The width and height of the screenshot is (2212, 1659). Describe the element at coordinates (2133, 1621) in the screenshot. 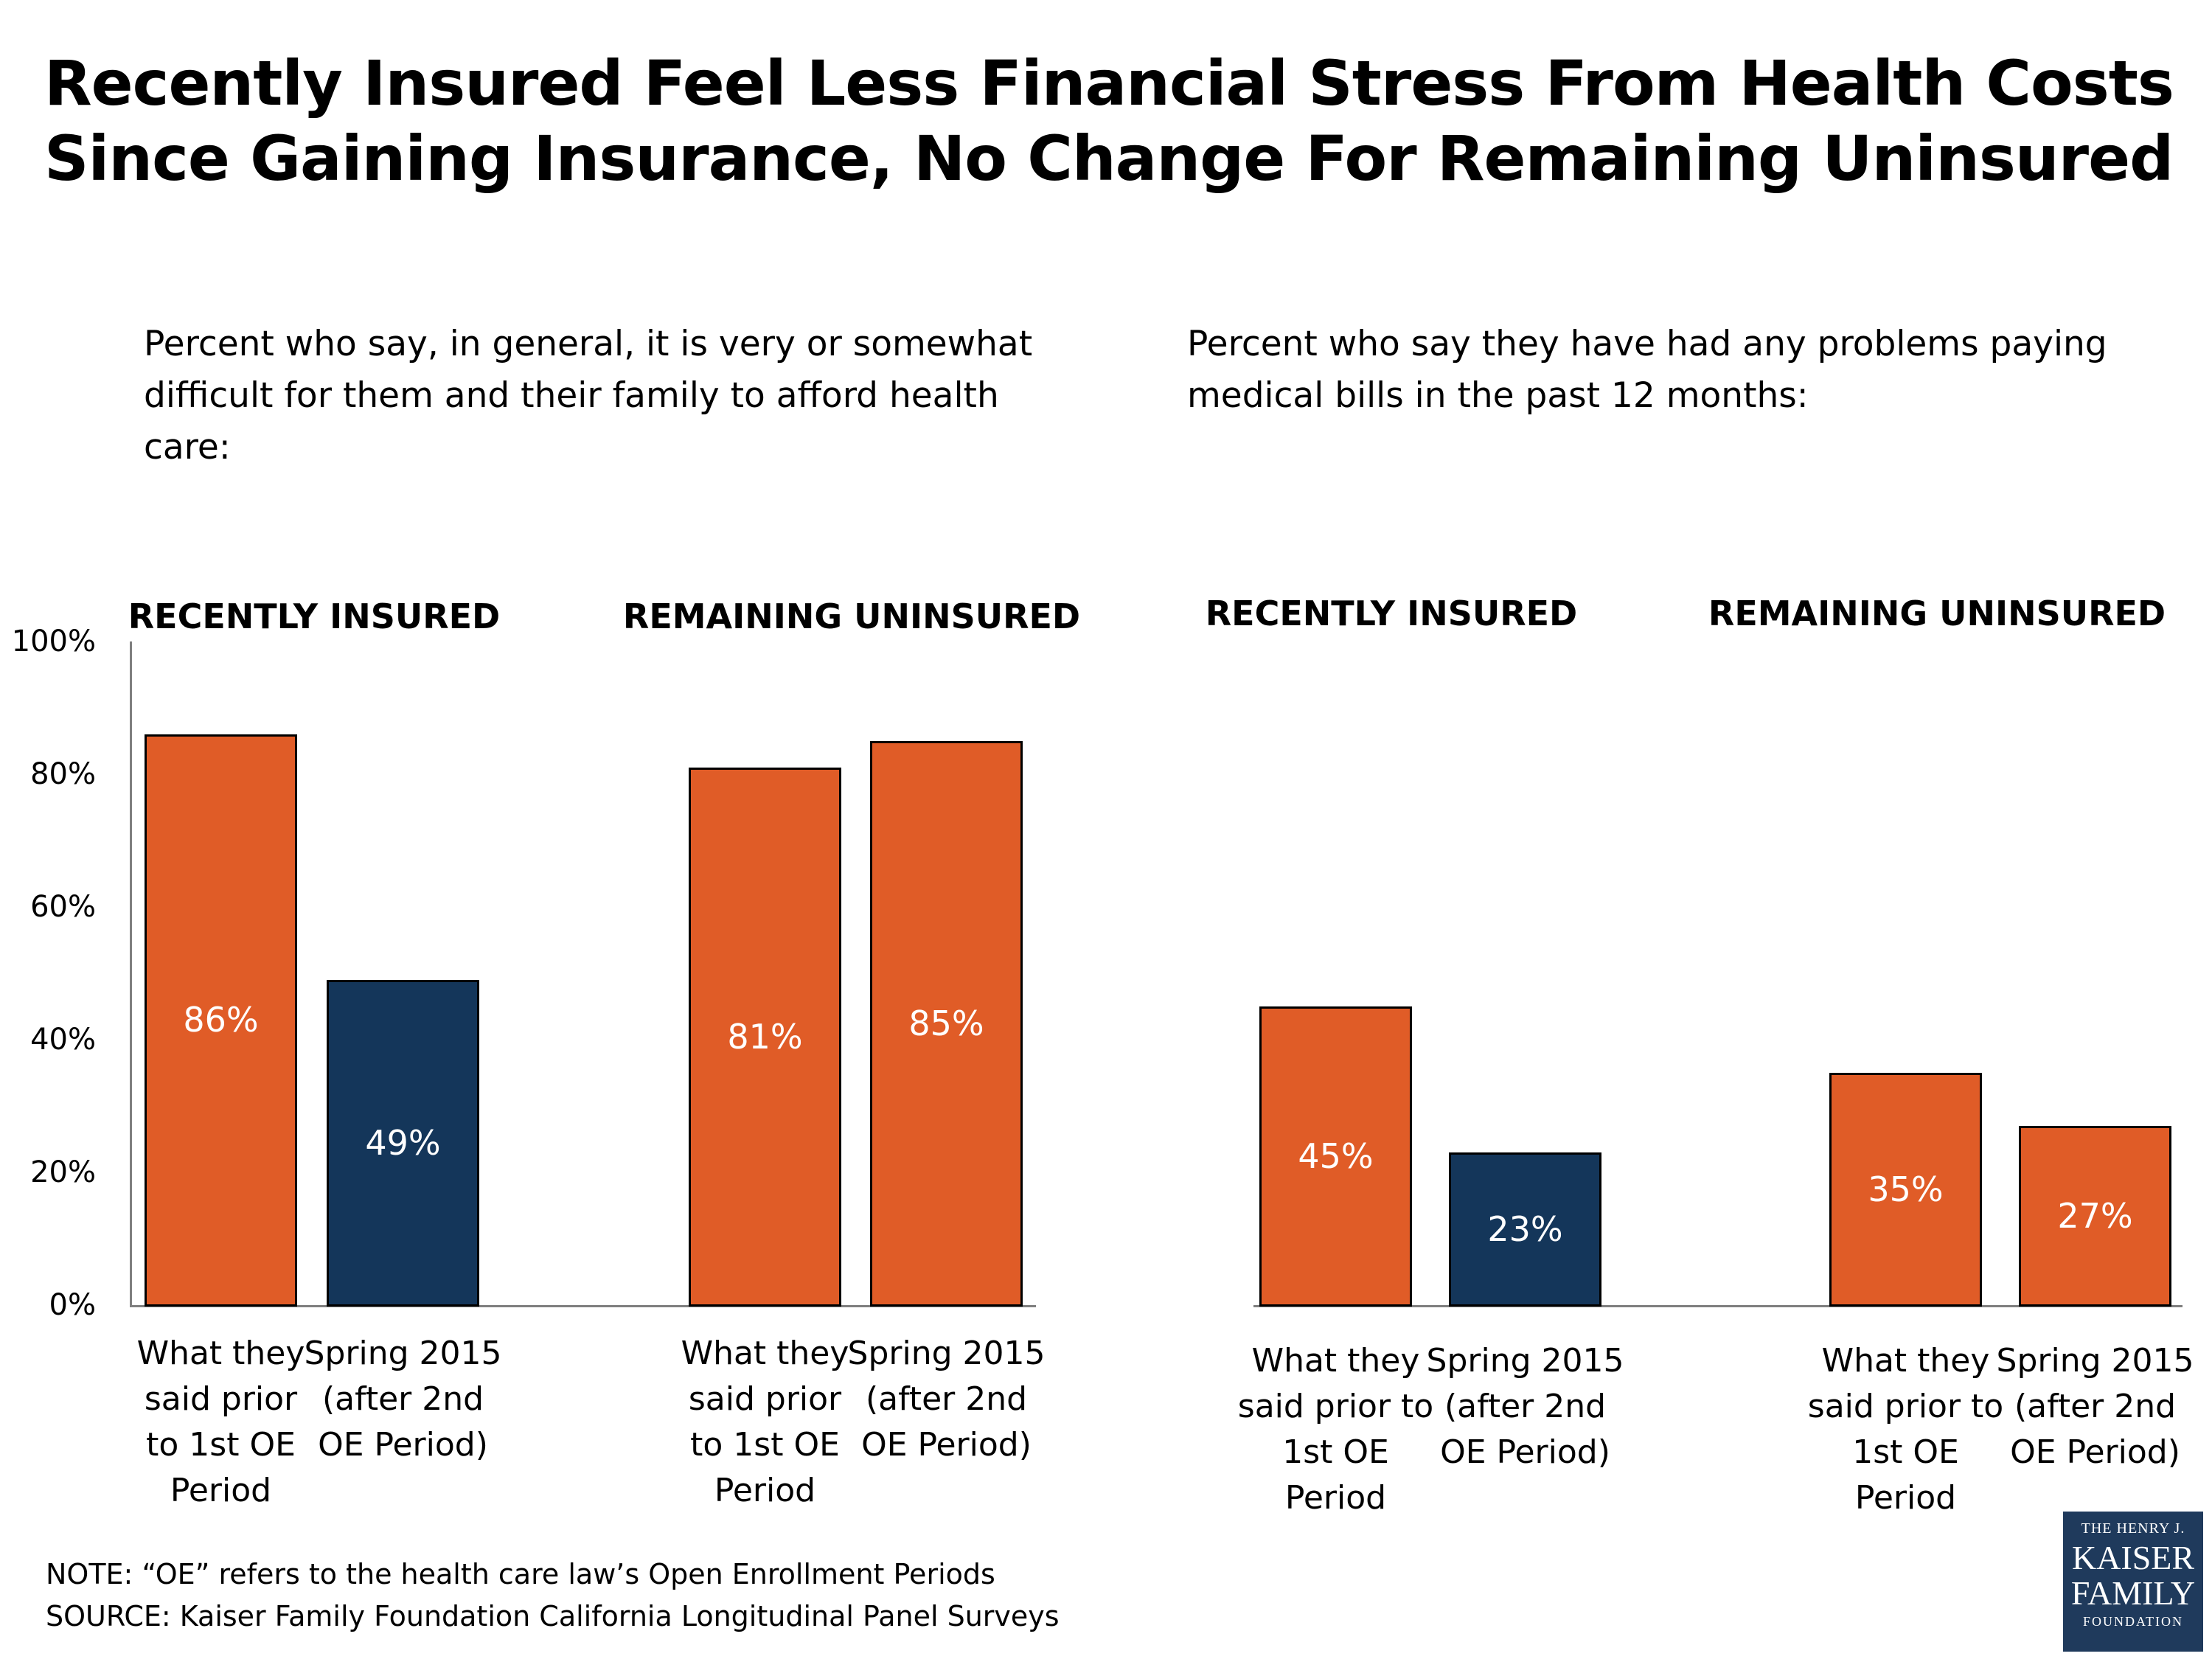

I see `logo-line-4: FOUNDATION` at that location.